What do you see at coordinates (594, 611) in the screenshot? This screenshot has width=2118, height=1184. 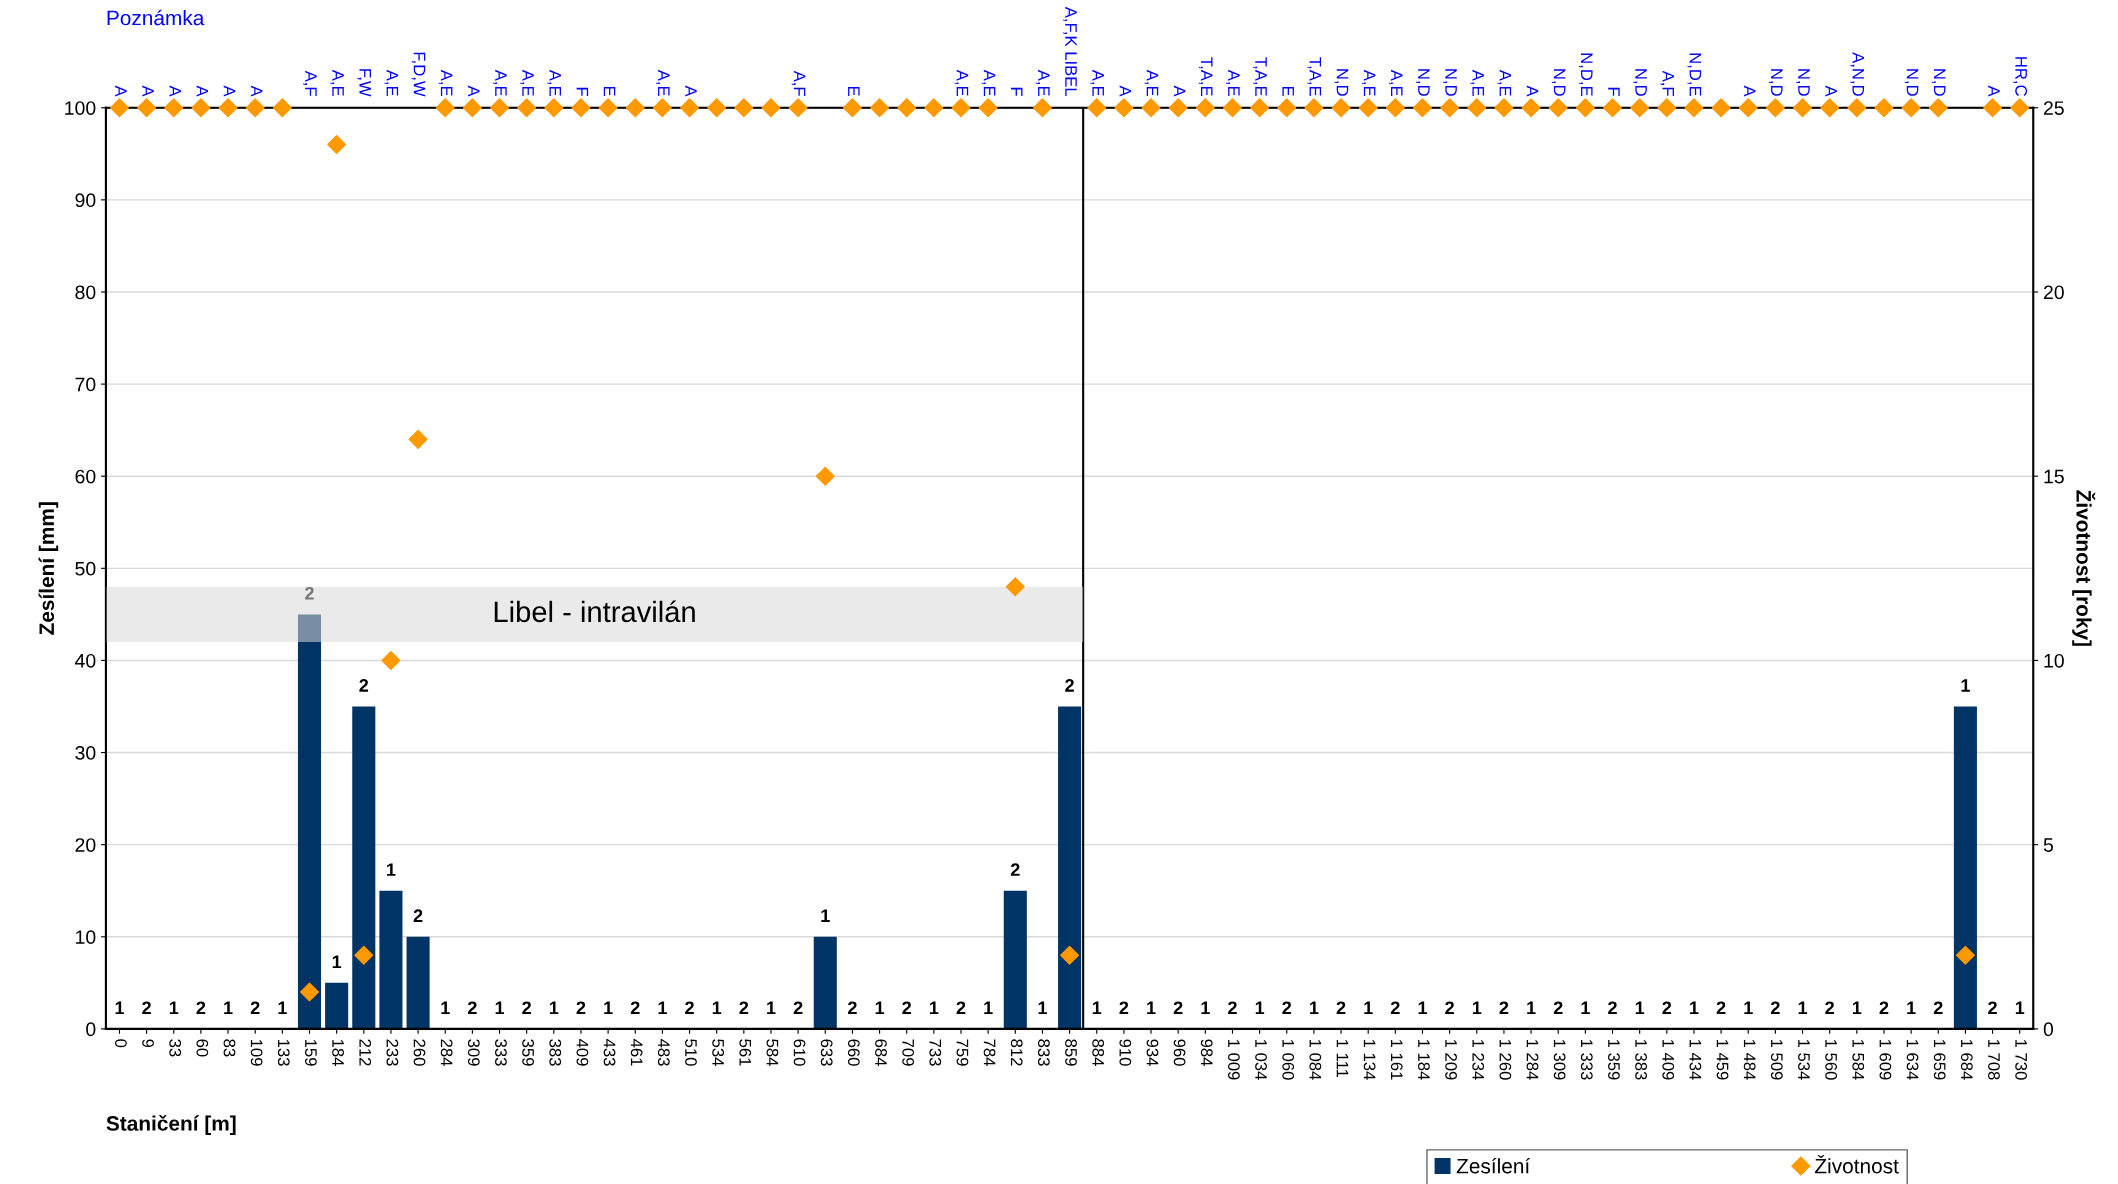 I see `band-label: Libel - intravilán` at bounding box center [594, 611].